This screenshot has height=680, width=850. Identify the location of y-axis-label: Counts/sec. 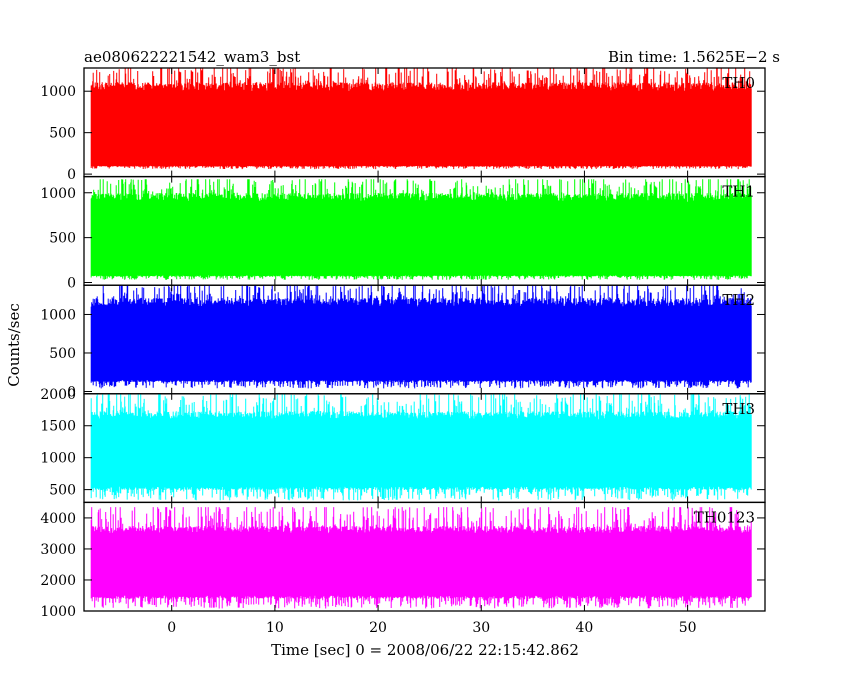
(14, 345).